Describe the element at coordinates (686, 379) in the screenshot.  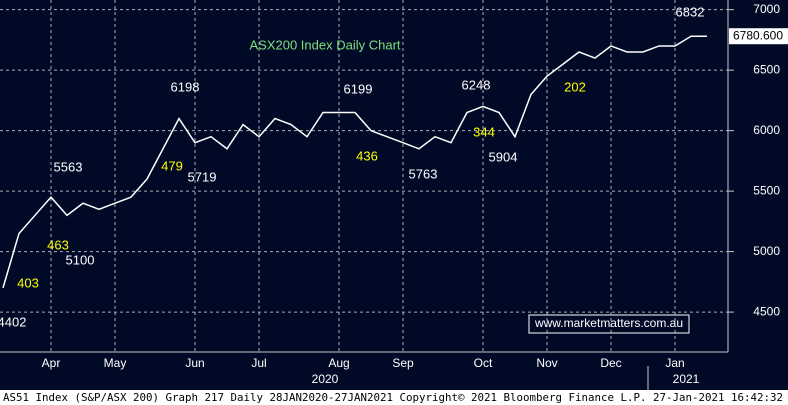
I see `year-label: 2021` at that location.